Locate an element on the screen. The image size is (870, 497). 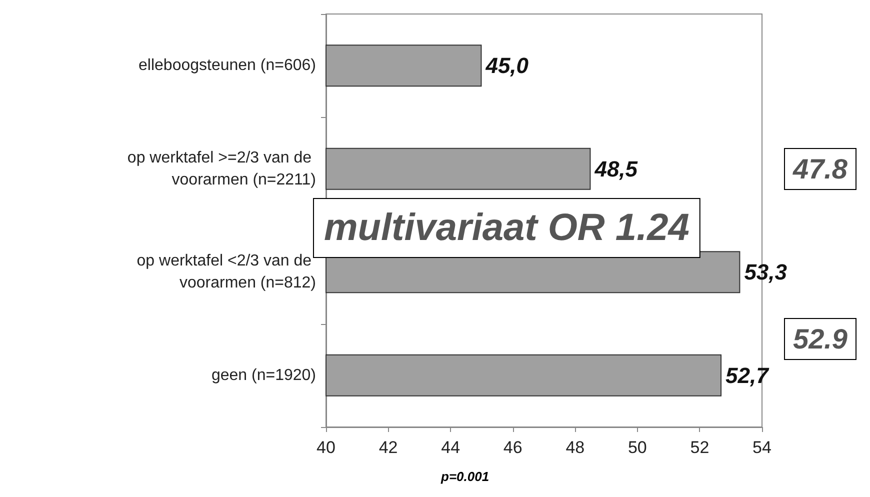
annotation: multivariaat OR 1.24 is located at coordinates (507, 228).